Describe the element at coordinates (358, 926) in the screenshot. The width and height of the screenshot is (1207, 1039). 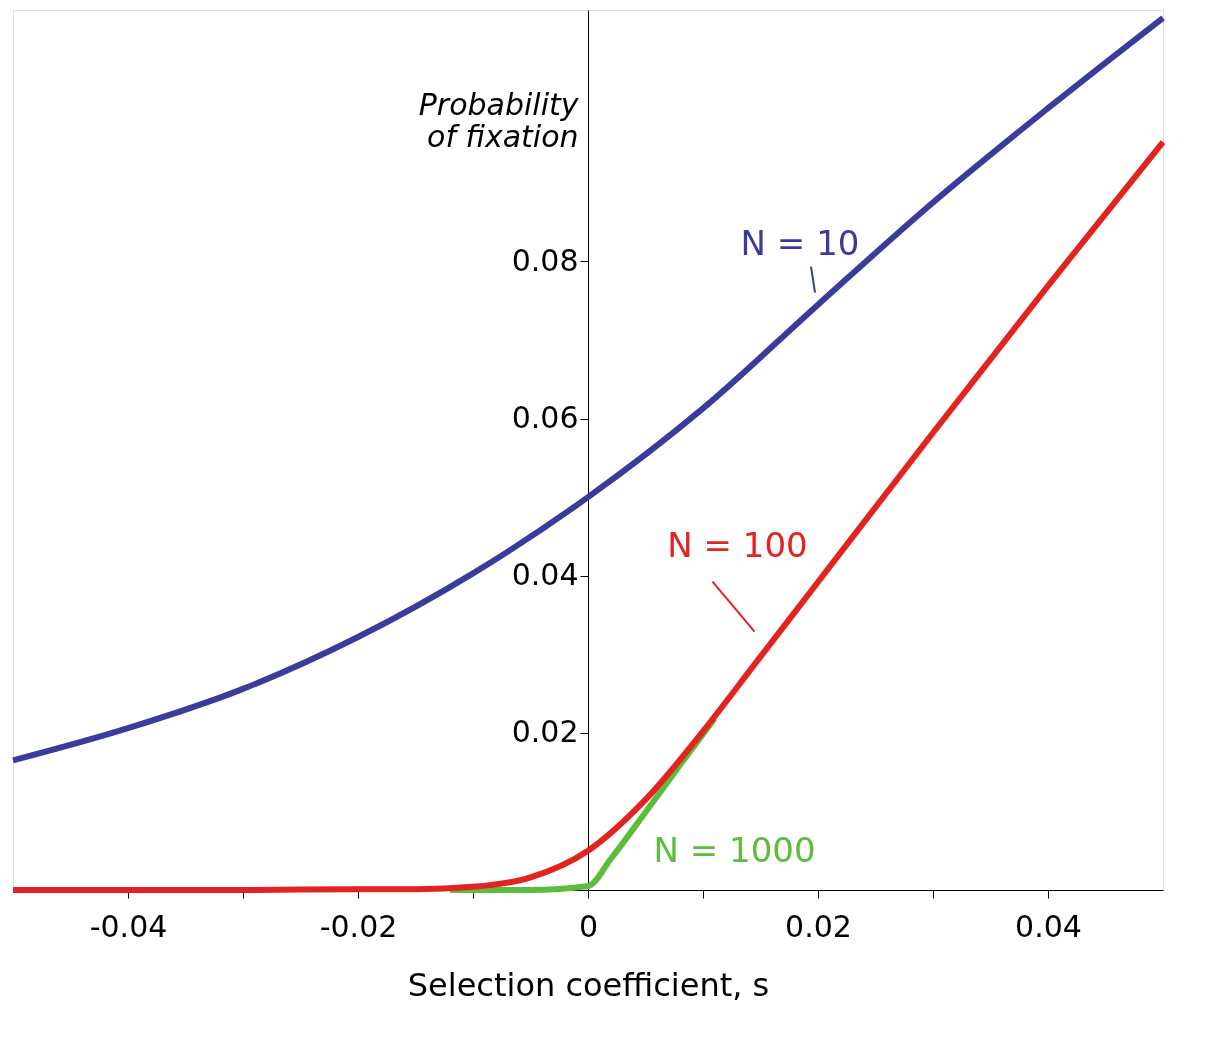
I see `x-tick-label: -0.02` at that location.